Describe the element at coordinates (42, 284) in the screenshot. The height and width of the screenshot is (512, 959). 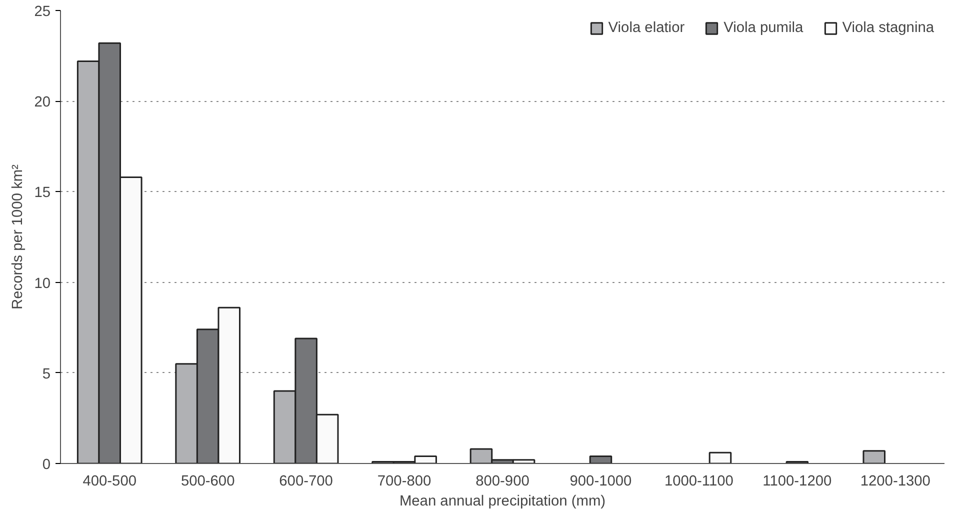
I see `y-tick-label: 10` at that location.